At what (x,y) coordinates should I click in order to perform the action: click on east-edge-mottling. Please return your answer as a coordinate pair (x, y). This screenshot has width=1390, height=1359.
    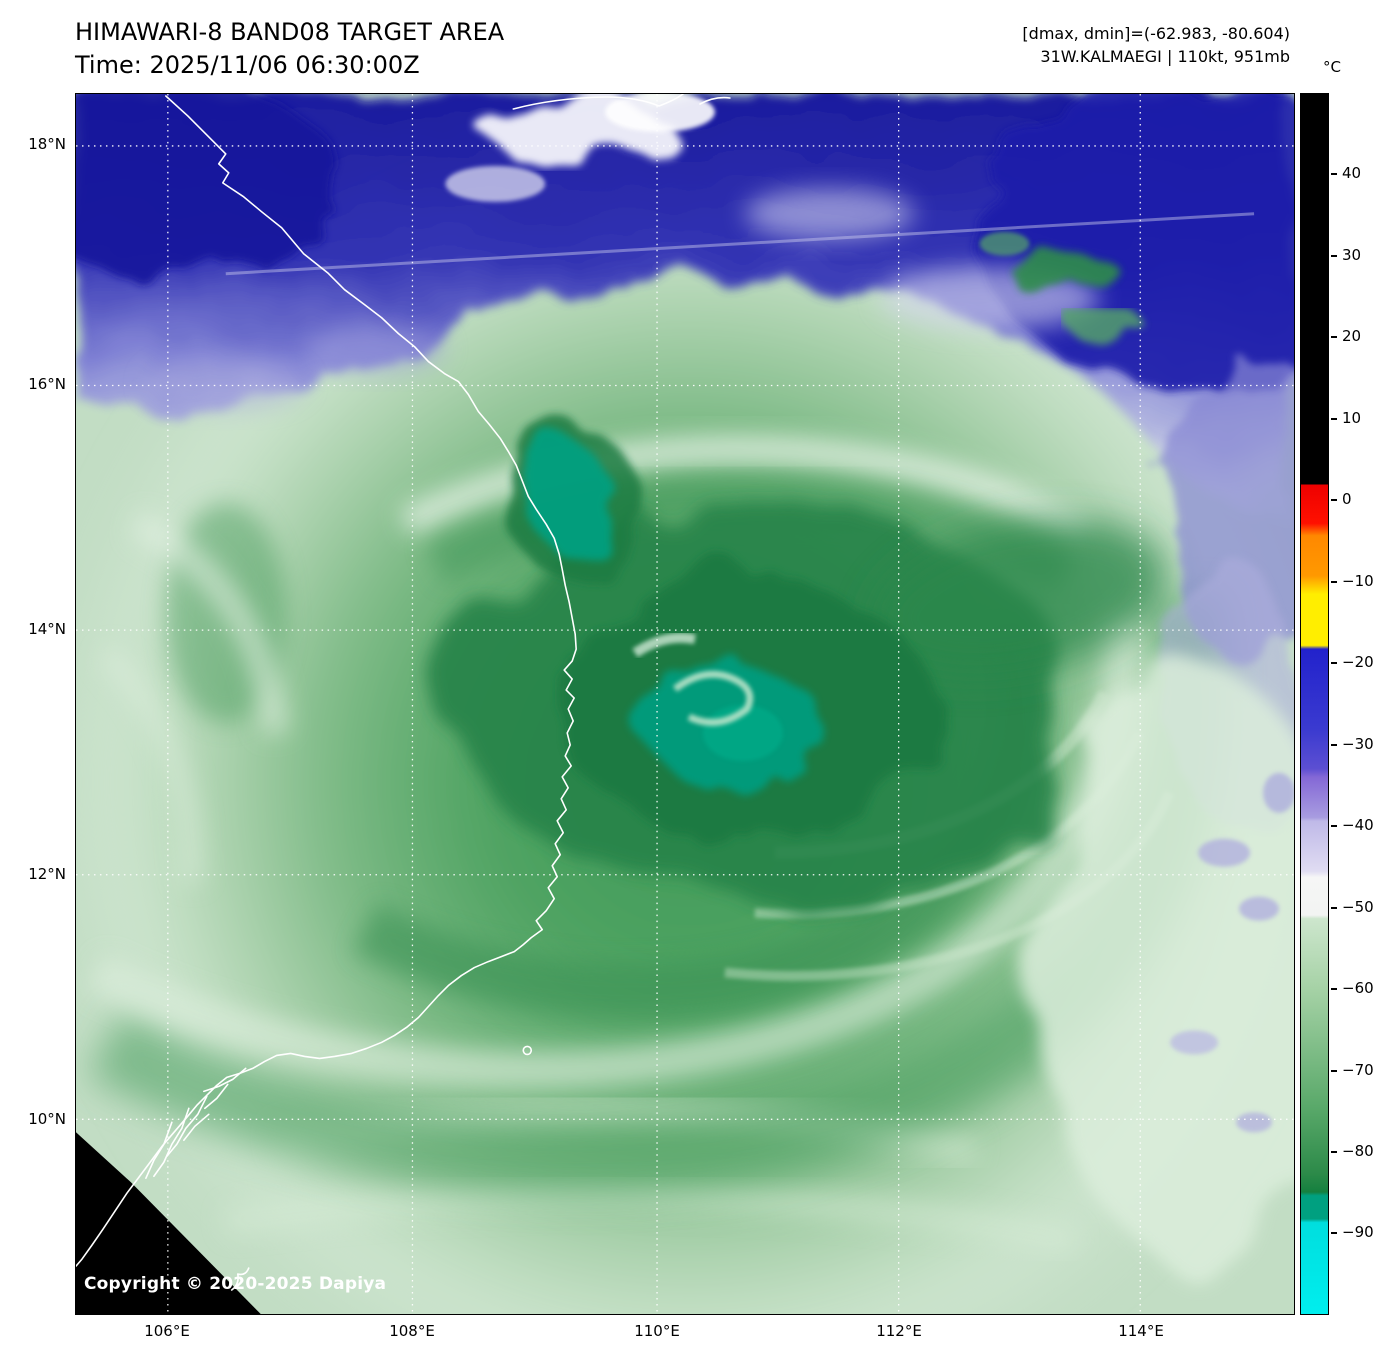
    Looking at the image, I should click on (1164, 972).